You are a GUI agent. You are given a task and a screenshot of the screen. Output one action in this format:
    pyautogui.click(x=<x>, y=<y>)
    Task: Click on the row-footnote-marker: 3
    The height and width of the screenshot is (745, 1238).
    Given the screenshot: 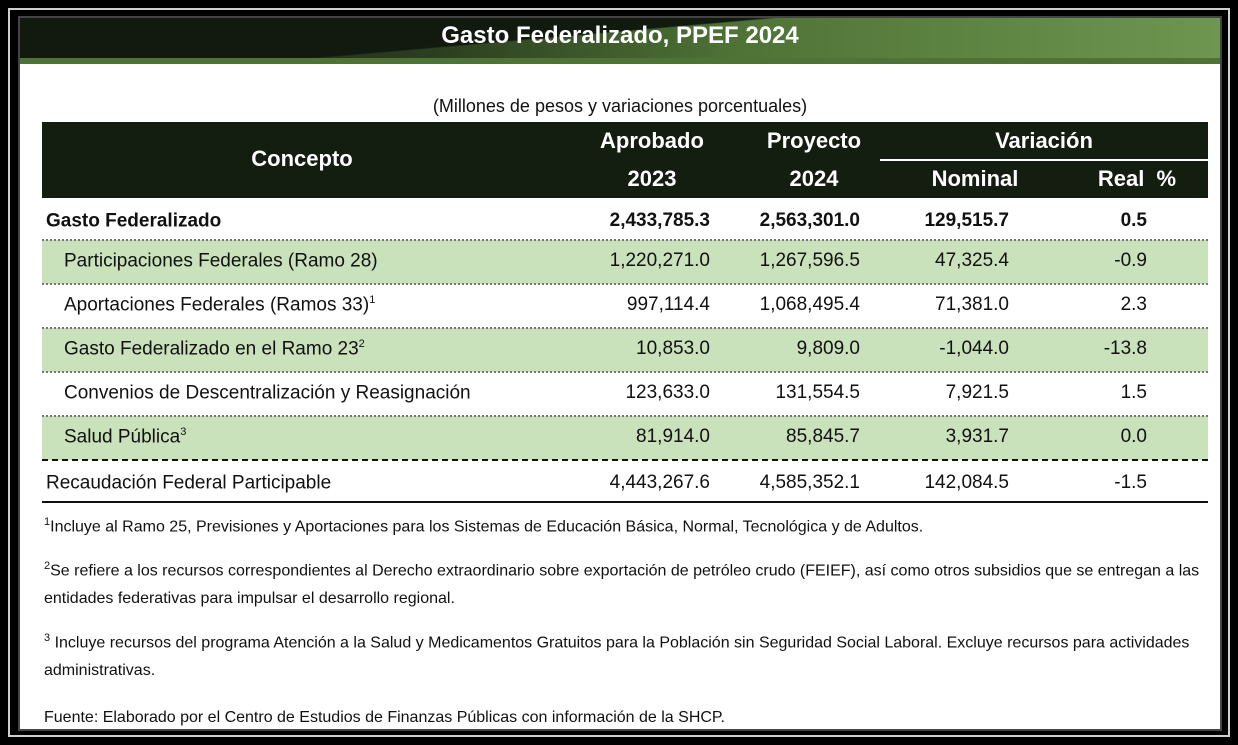 What is the action you would take?
    pyautogui.click(x=183, y=432)
    